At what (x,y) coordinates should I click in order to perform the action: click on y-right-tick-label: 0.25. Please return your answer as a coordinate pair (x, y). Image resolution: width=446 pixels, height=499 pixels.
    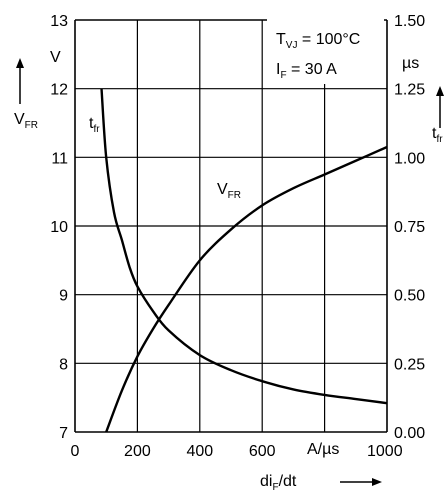
    Looking at the image, I should click on (409, 364).